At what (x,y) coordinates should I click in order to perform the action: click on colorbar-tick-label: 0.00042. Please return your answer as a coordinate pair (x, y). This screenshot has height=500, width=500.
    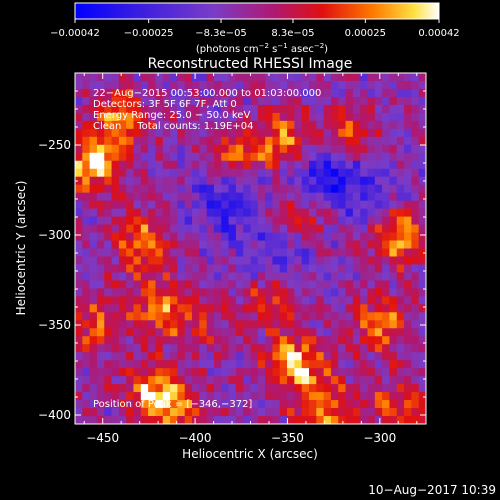
    Looking at the image, I should click on (438, 33).